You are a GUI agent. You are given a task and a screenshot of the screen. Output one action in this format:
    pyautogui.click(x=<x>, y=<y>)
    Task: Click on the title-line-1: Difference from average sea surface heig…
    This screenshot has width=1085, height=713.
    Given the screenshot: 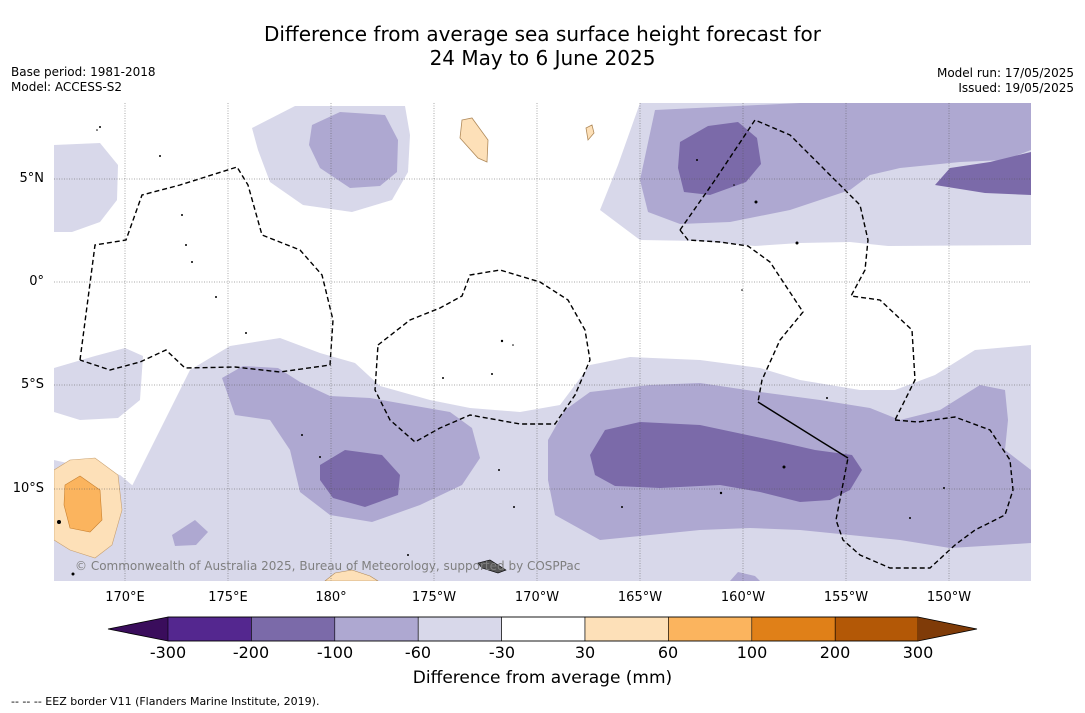 What is the action you would take?
    pyautogui.click(x=542, y=34)
    